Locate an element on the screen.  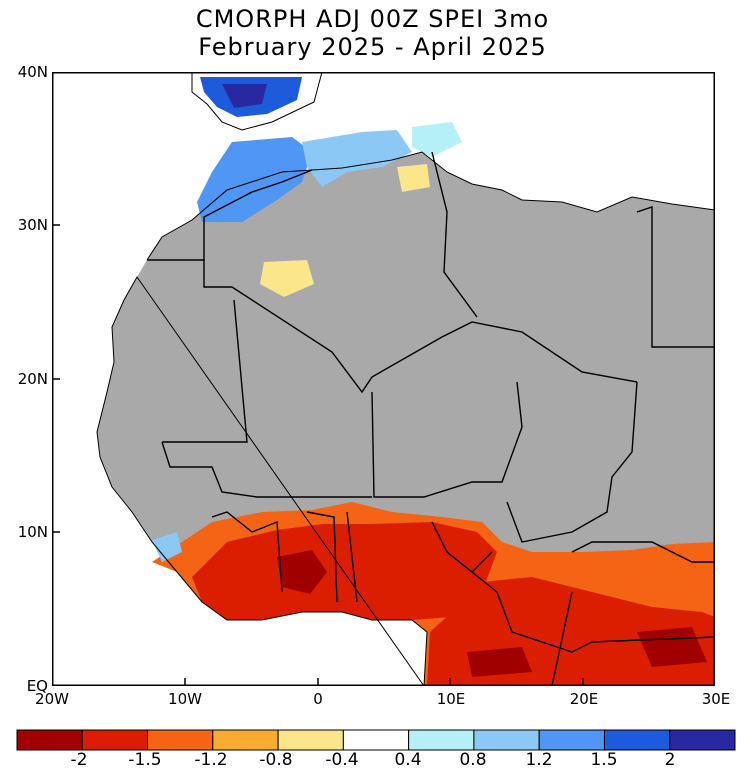
colorbar-label: -1.5 is located at coordinates (145, 760).